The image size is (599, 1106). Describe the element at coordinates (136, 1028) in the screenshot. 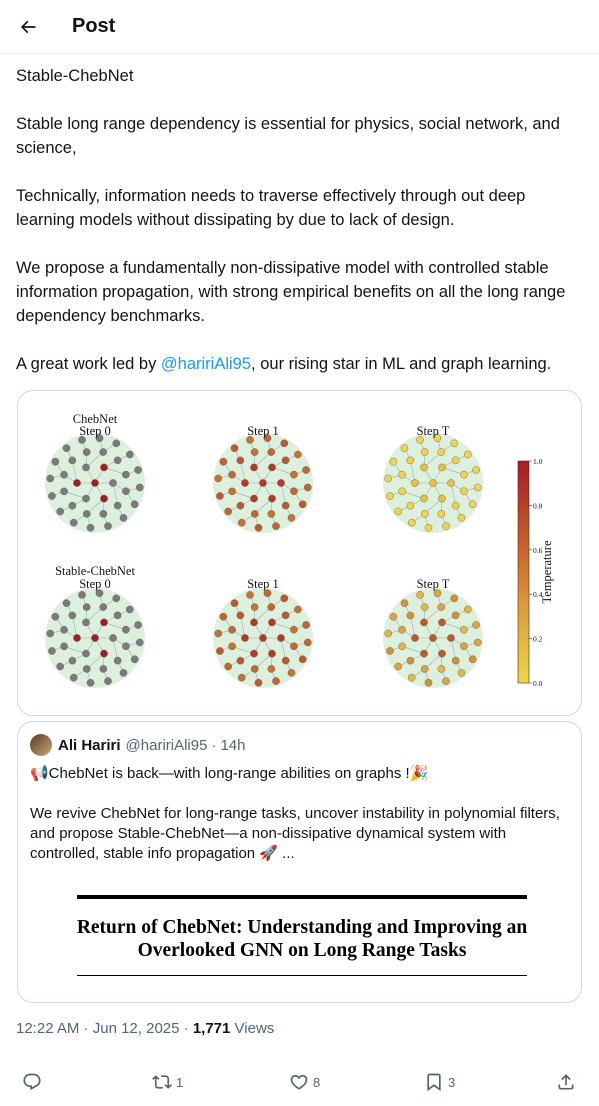

I see `post-date: Jun 12, 2025` at that location.